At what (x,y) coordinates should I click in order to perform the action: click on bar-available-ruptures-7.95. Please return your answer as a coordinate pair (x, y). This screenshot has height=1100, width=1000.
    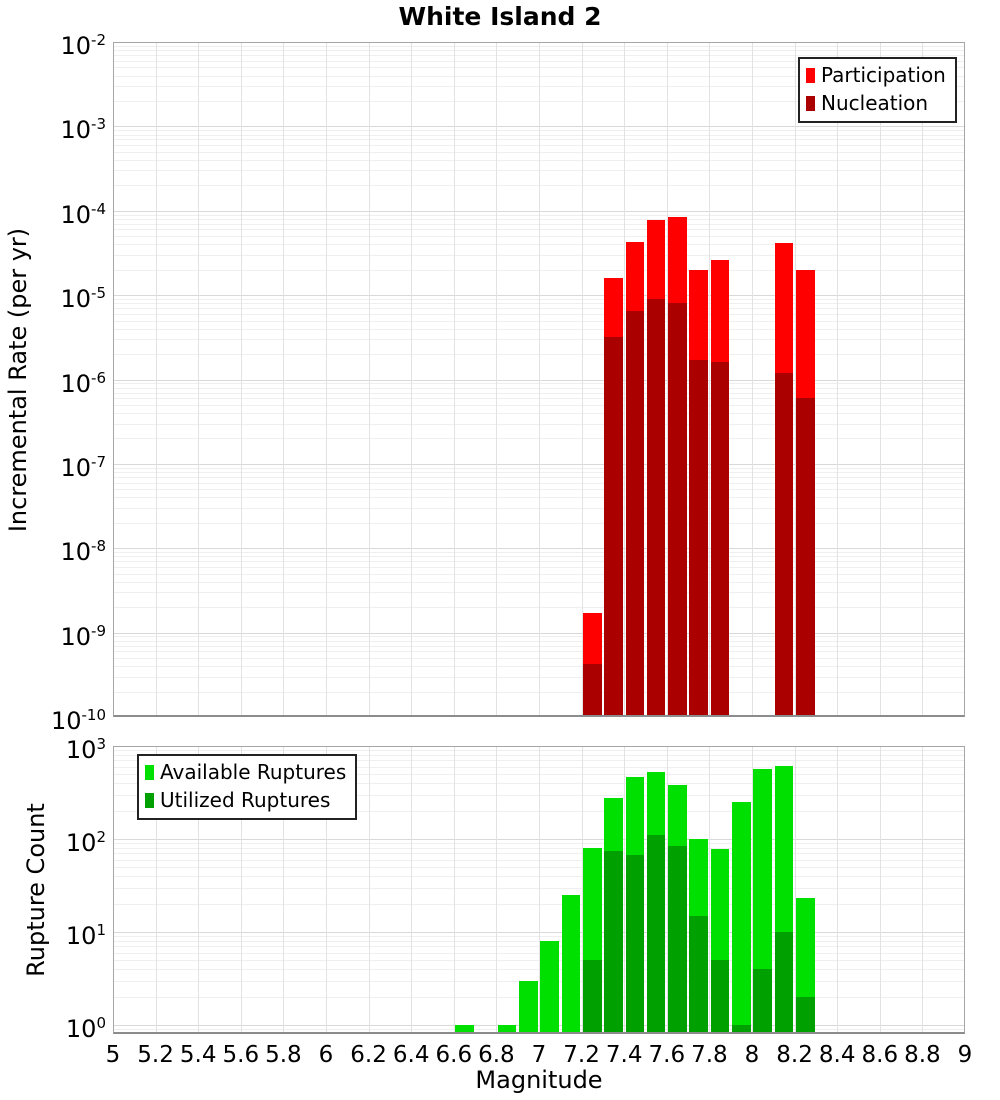
    Looking at the image, I should click on (741, 917).